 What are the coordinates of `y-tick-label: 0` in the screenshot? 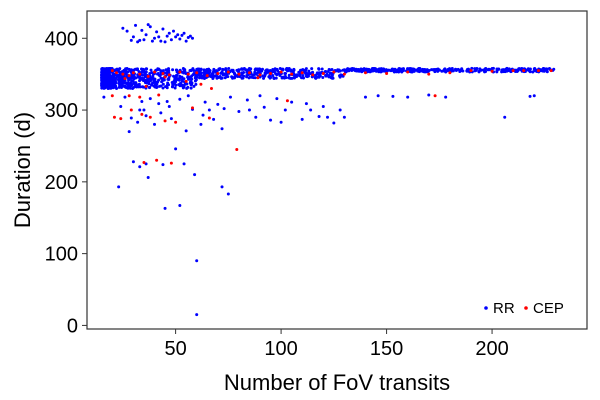 It's located at (72, 326).